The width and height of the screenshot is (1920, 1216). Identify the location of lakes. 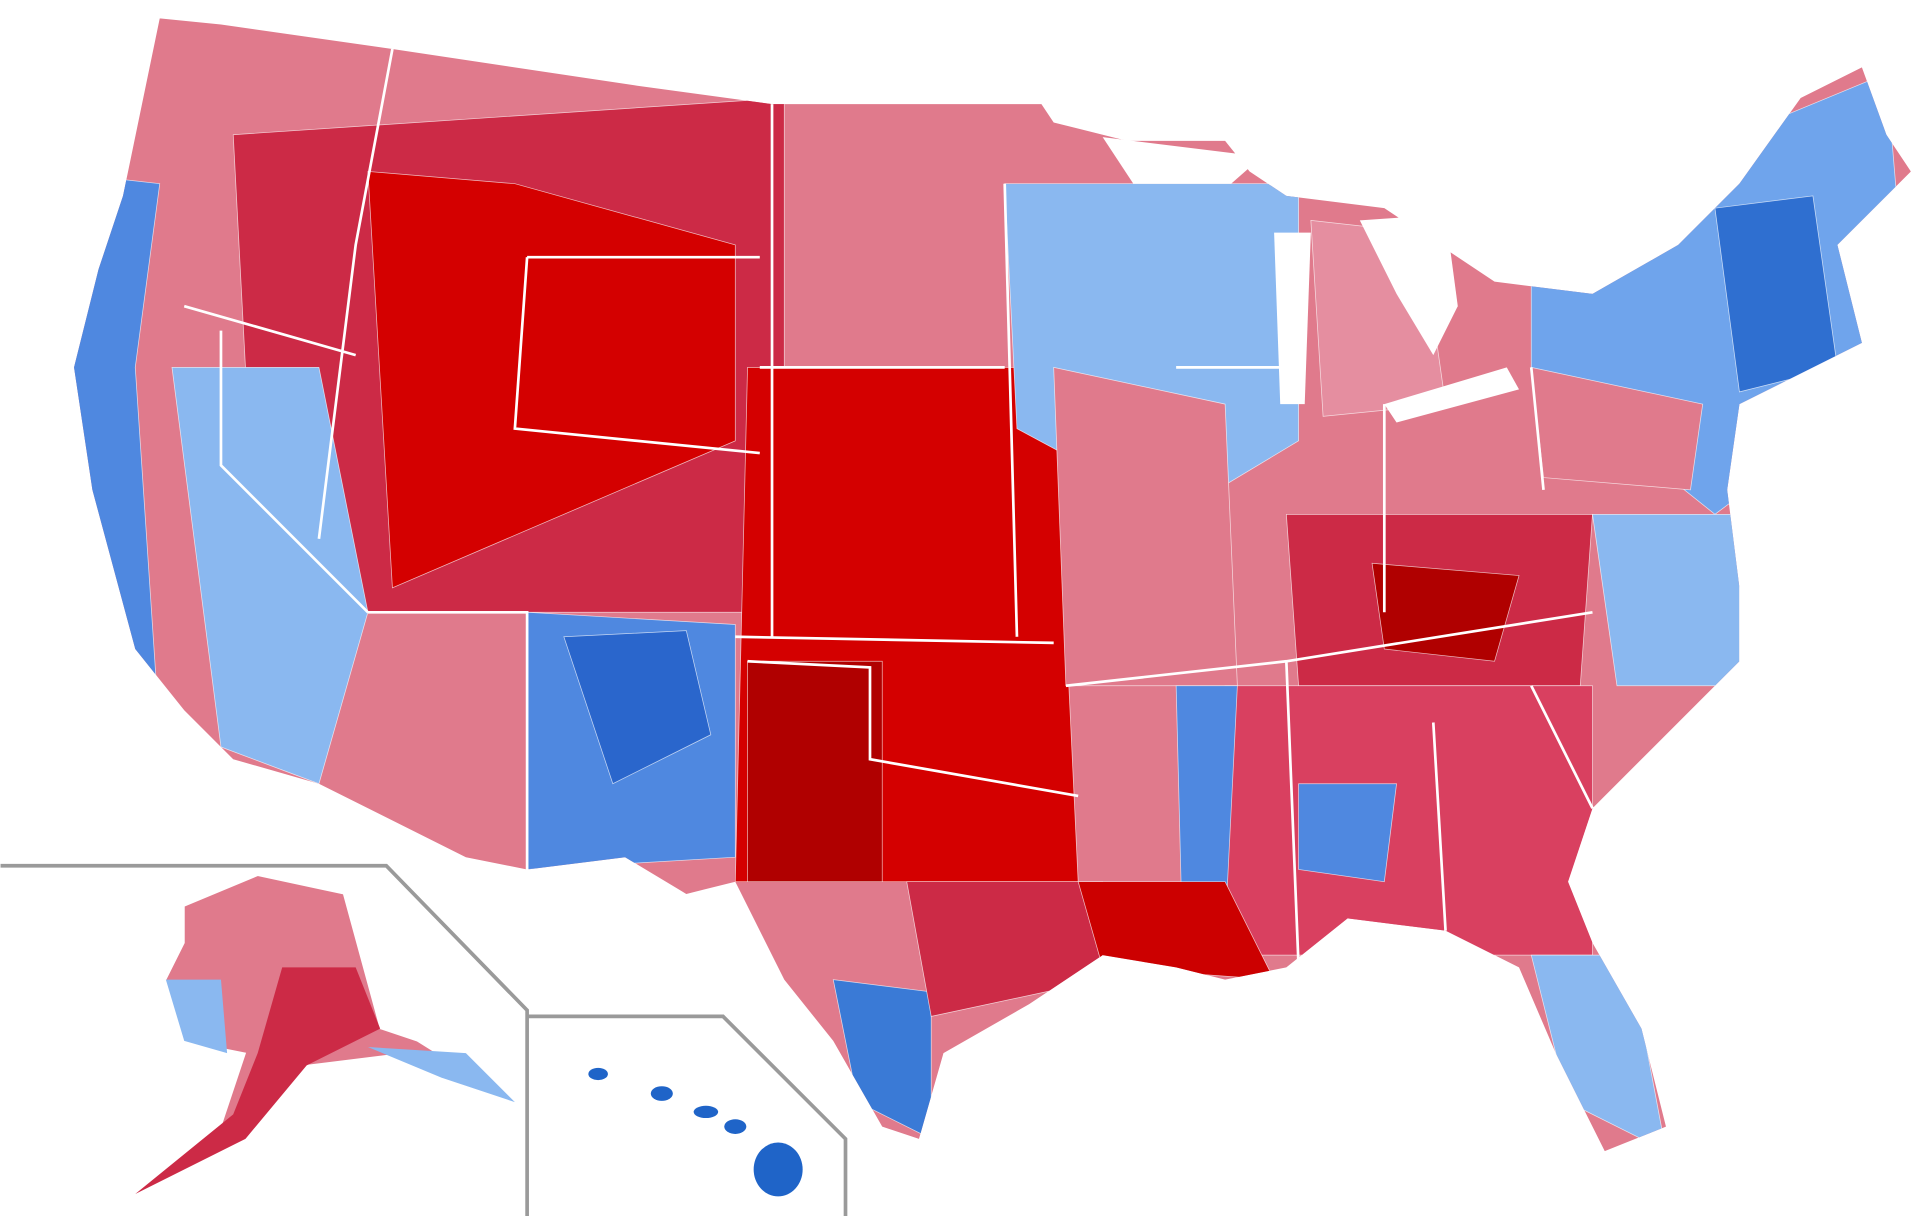
(1311, 280).